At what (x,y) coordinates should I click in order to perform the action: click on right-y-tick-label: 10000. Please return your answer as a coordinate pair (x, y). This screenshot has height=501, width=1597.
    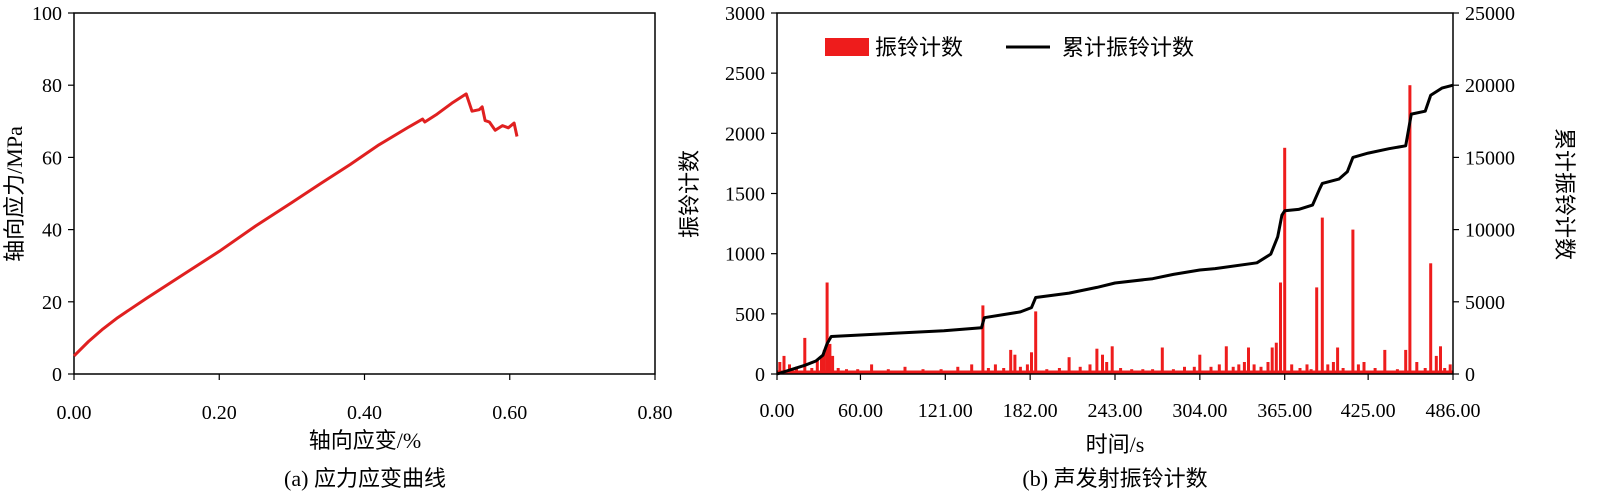
    Looking at the image, I should click on (1490, 231).